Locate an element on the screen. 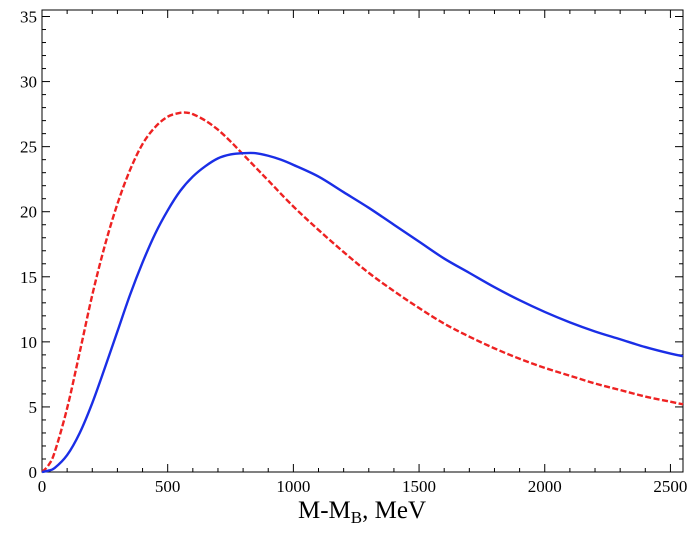  y-tick-label: 30 is located at coordinates (28, 82).